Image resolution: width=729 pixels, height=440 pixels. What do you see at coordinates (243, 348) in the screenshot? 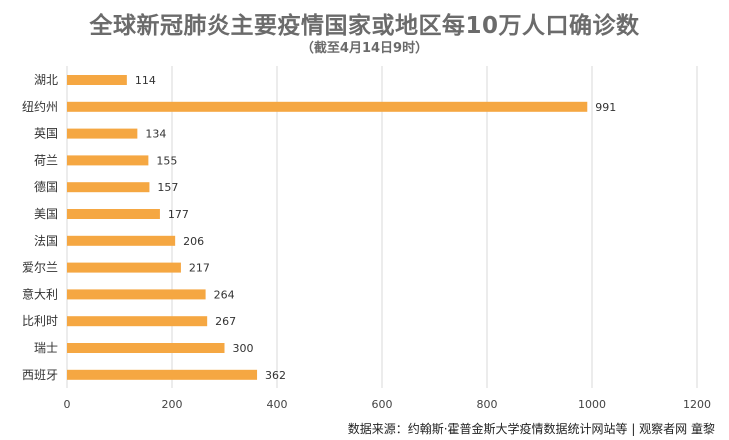
I see `data-label: 300` at bounding box center [243, 348].